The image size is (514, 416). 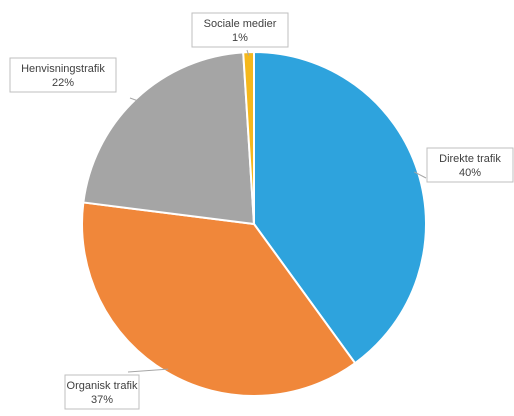 What do you see at coordinates (470, 173) in the screenshot?
I see `slice-value-label: 40%` at bounding box center [470, 173].